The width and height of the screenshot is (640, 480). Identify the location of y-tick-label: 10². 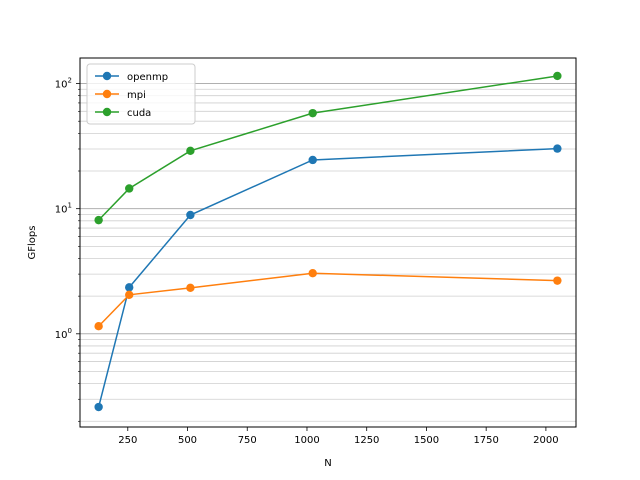
(63, 84).